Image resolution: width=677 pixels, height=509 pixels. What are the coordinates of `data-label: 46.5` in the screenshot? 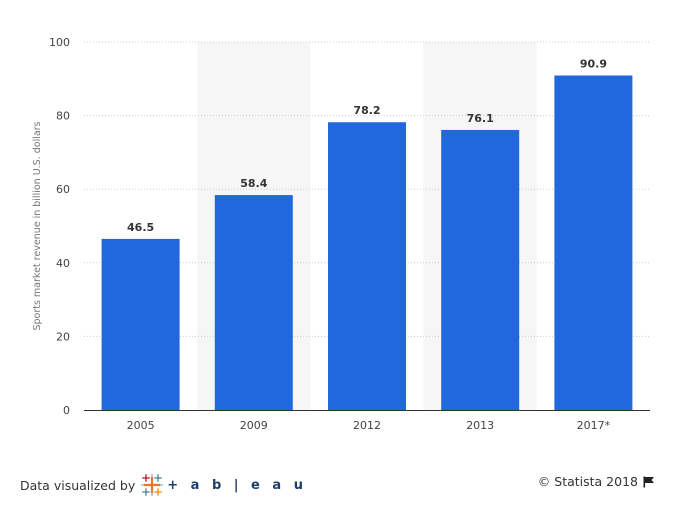 It's located at (140, 227).